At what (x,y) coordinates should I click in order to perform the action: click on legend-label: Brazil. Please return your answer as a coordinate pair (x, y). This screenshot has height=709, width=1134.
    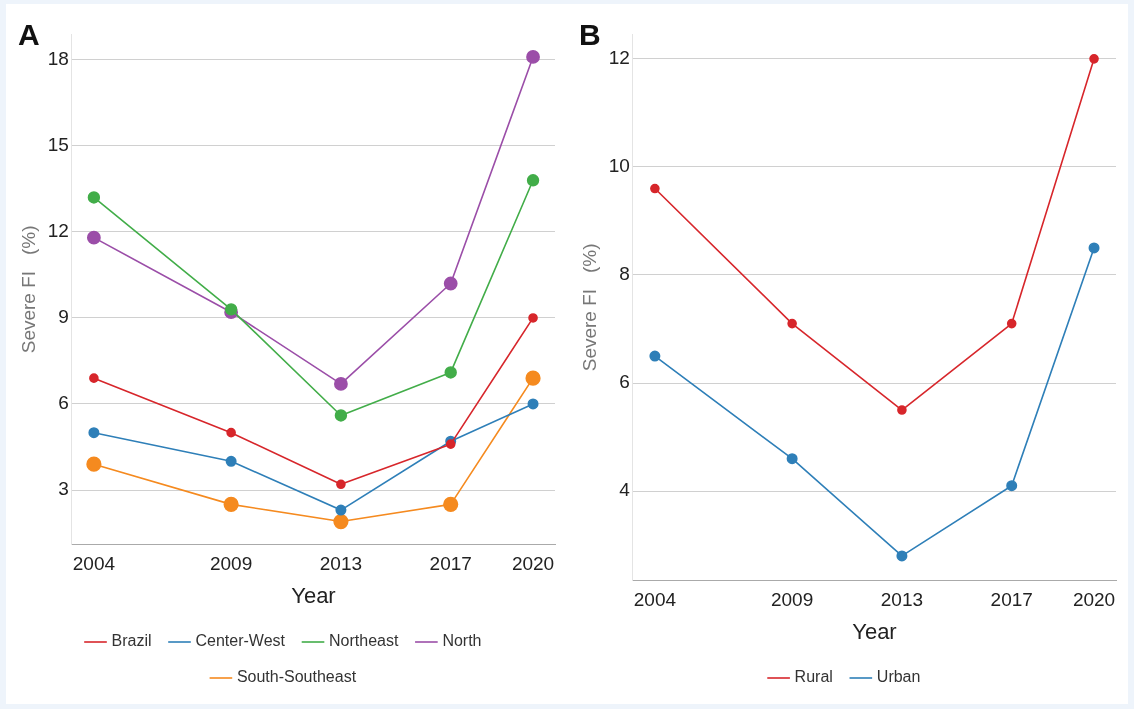
    Looking at the image, I should click on (131, 641).